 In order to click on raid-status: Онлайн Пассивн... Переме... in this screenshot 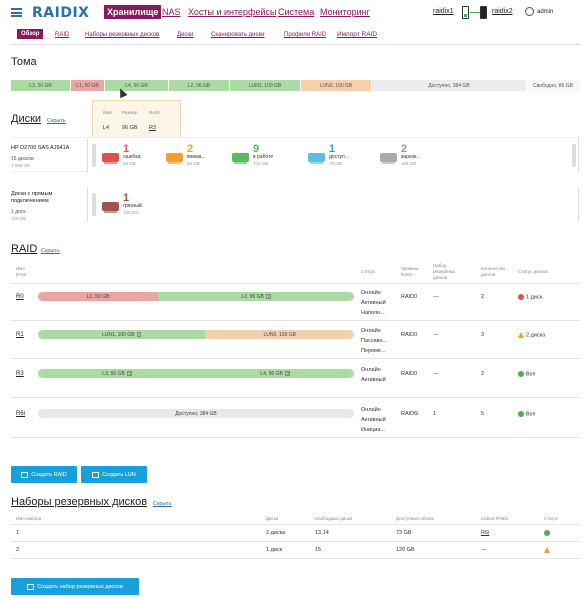, I will do `click(374, 341)`.